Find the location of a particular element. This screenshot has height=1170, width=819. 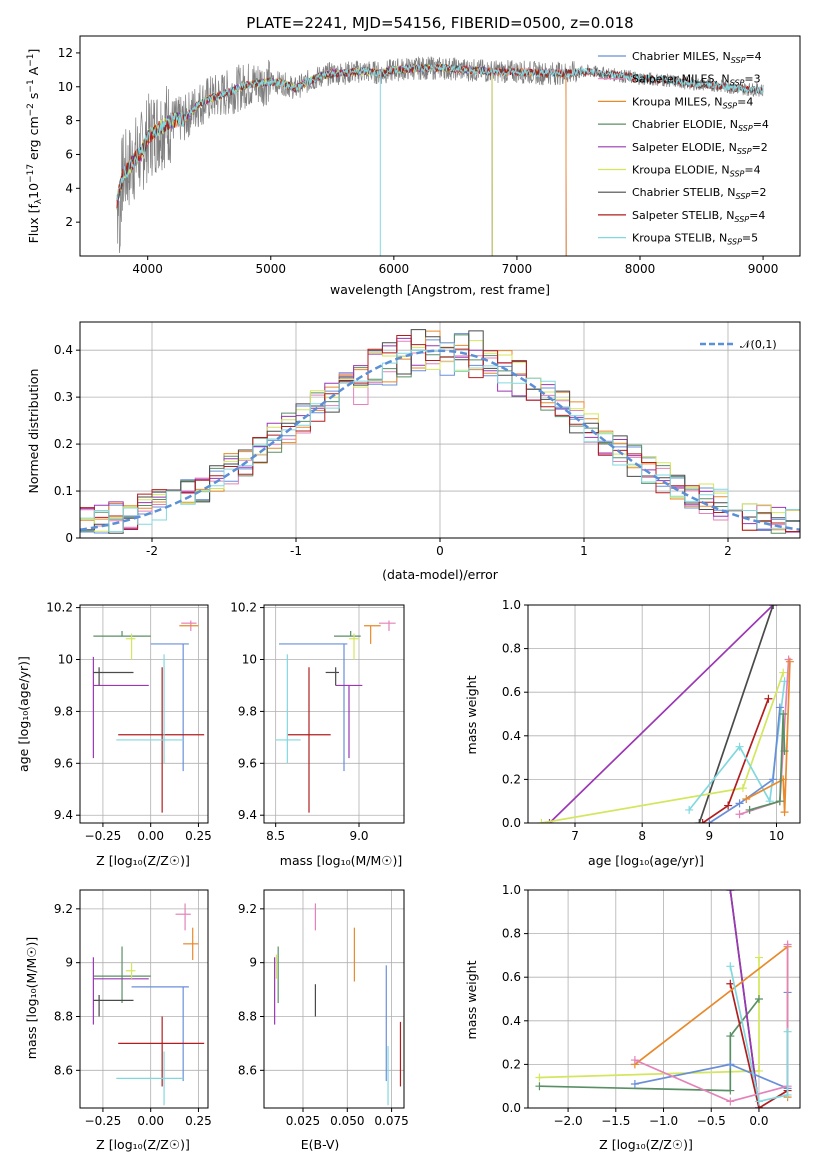

weight-line-chabrier-miles is located at coordinates (744, 765).